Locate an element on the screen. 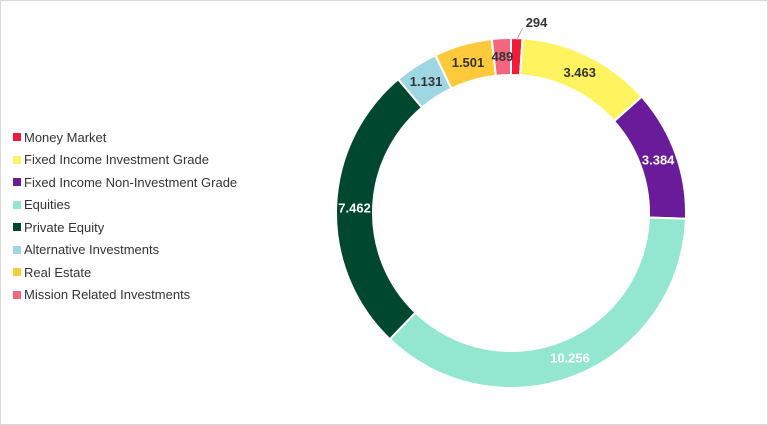  data-label-real-estate: 1.501 is located at coordinates (468, 62).